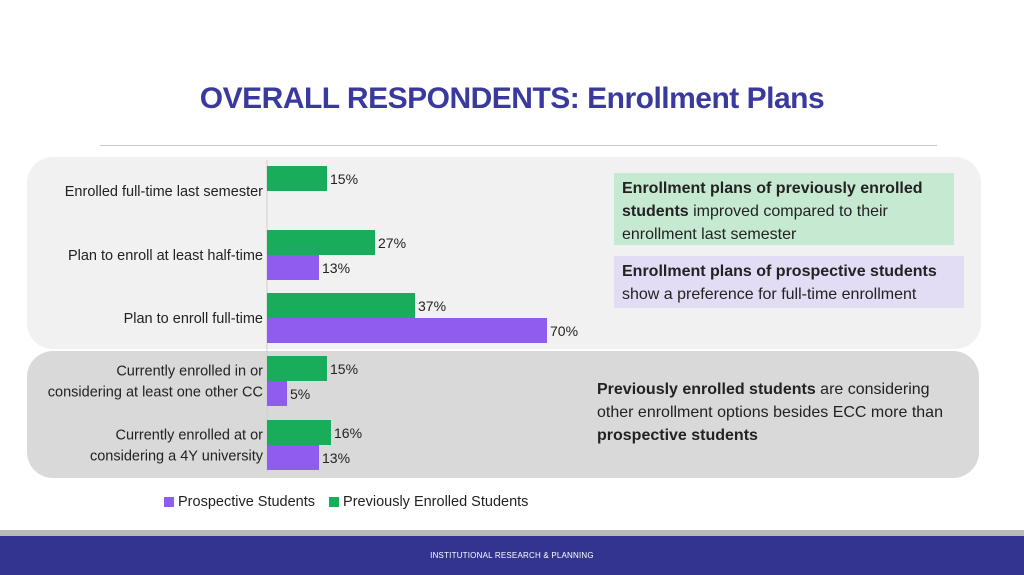 Image resolution: width=1024 pixels, height=575 pixels. Describe the element at coordinates (190, 436) in the screenshot. I see `category-label: Currently enrolled at or` at that location.